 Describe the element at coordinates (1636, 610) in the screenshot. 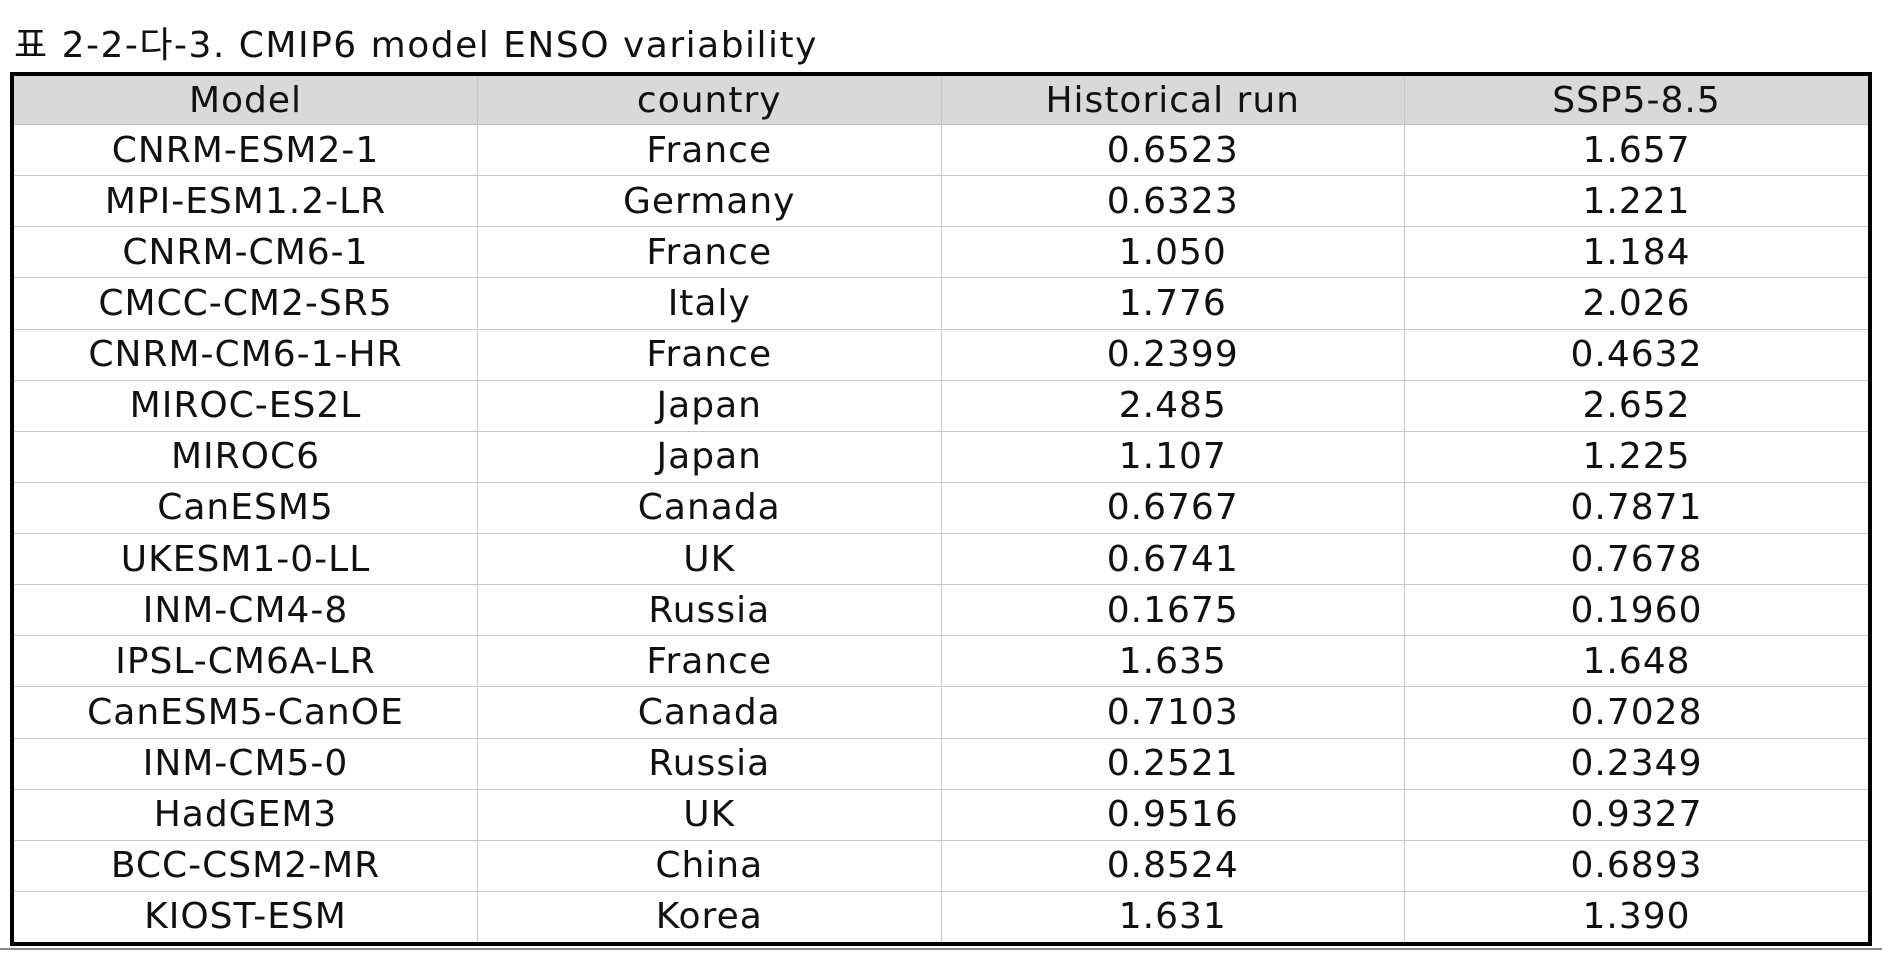

I see `cell-ssp5-8-5: 0.1960` at that location.